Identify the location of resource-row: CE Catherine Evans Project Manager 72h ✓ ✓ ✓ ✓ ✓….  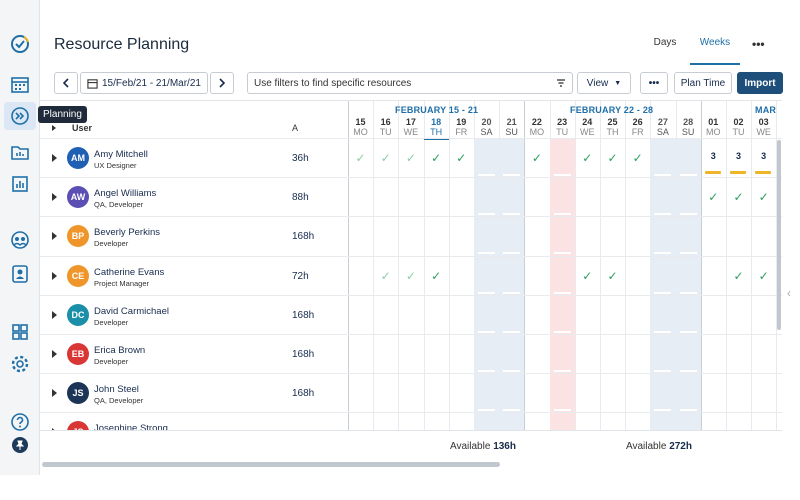
(411, 275).